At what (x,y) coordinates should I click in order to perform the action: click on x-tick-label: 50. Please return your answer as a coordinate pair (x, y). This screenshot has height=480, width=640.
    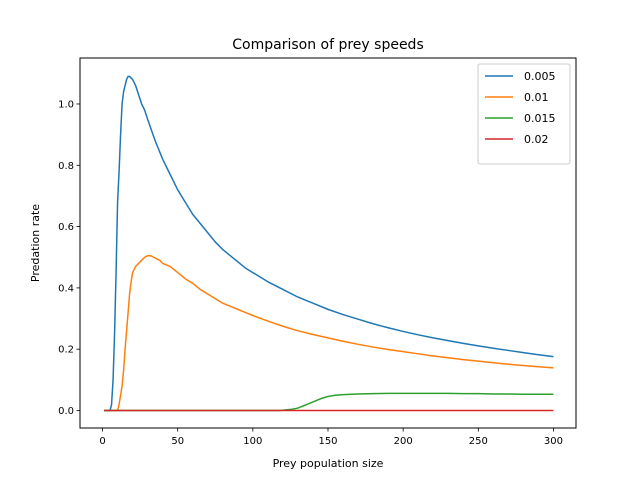
    Looking at the image, I should click on (177, 441).